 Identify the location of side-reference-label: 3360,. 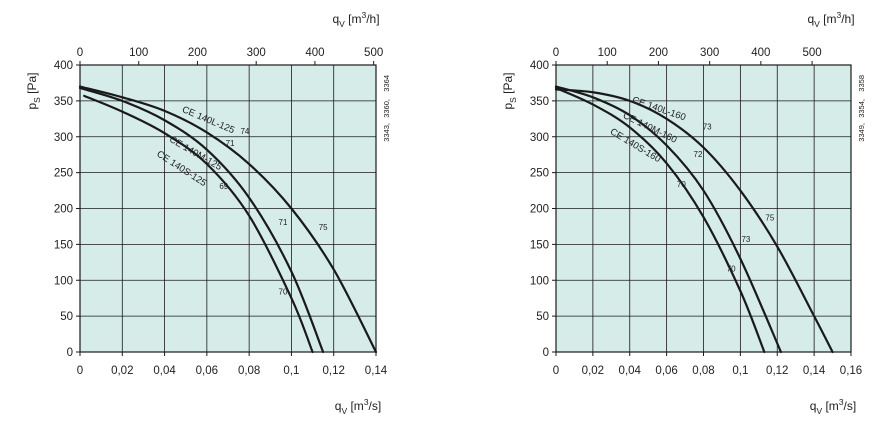
(386, 108).